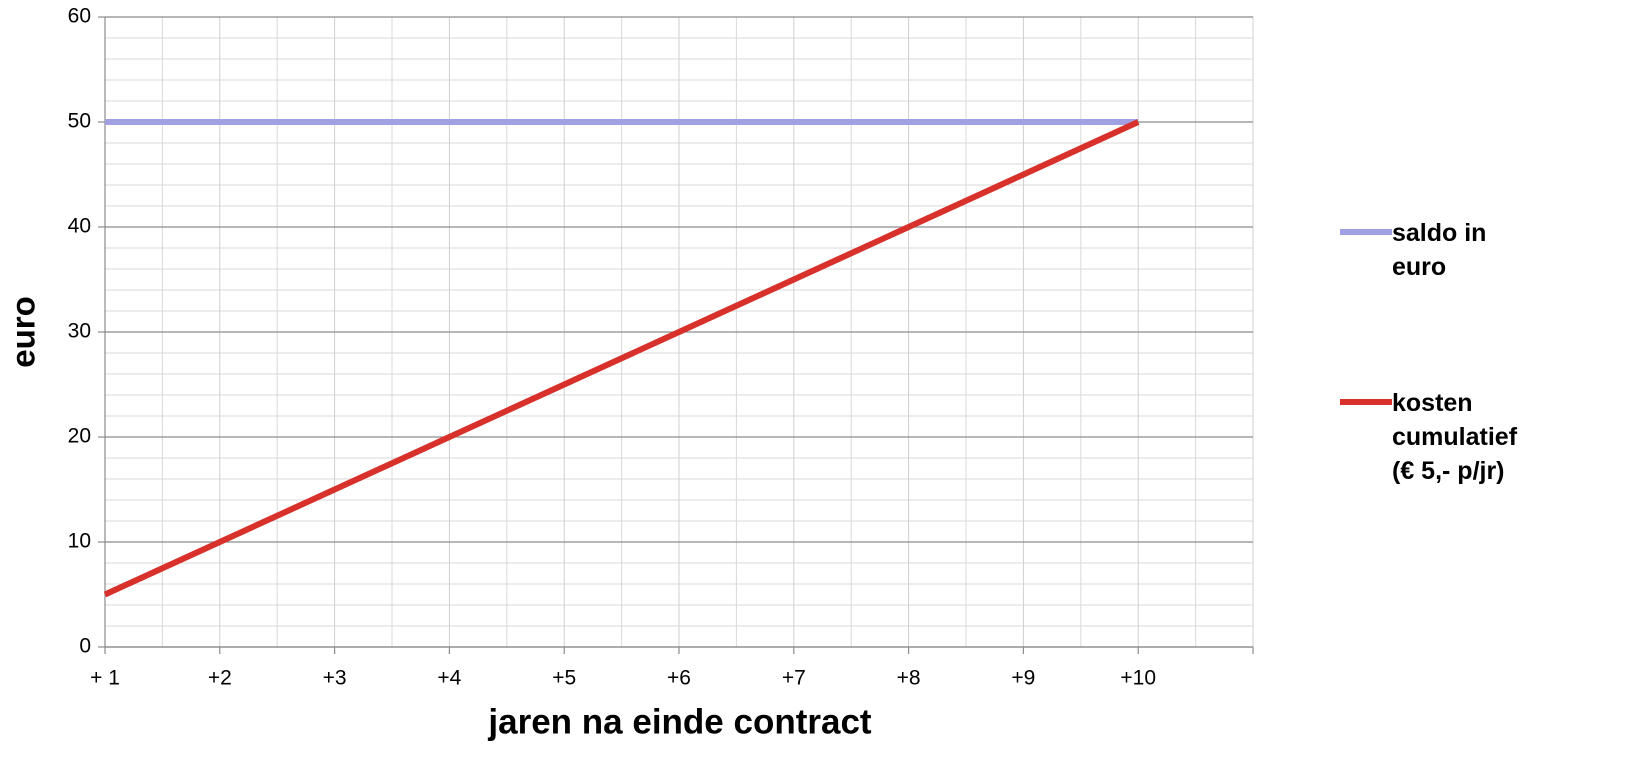  Describe the element at coordinates (1023, 678) in the screenshot. I see `x-tick-label: +9` at that location.